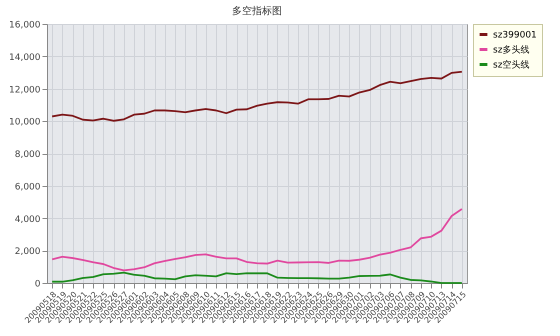 The width and height of the screenshot is (560, 336). What do you see at coordinates (27, 252) in the screenshot?
I see `y-tick-label: 2,000` at bounding box center [27, 252].